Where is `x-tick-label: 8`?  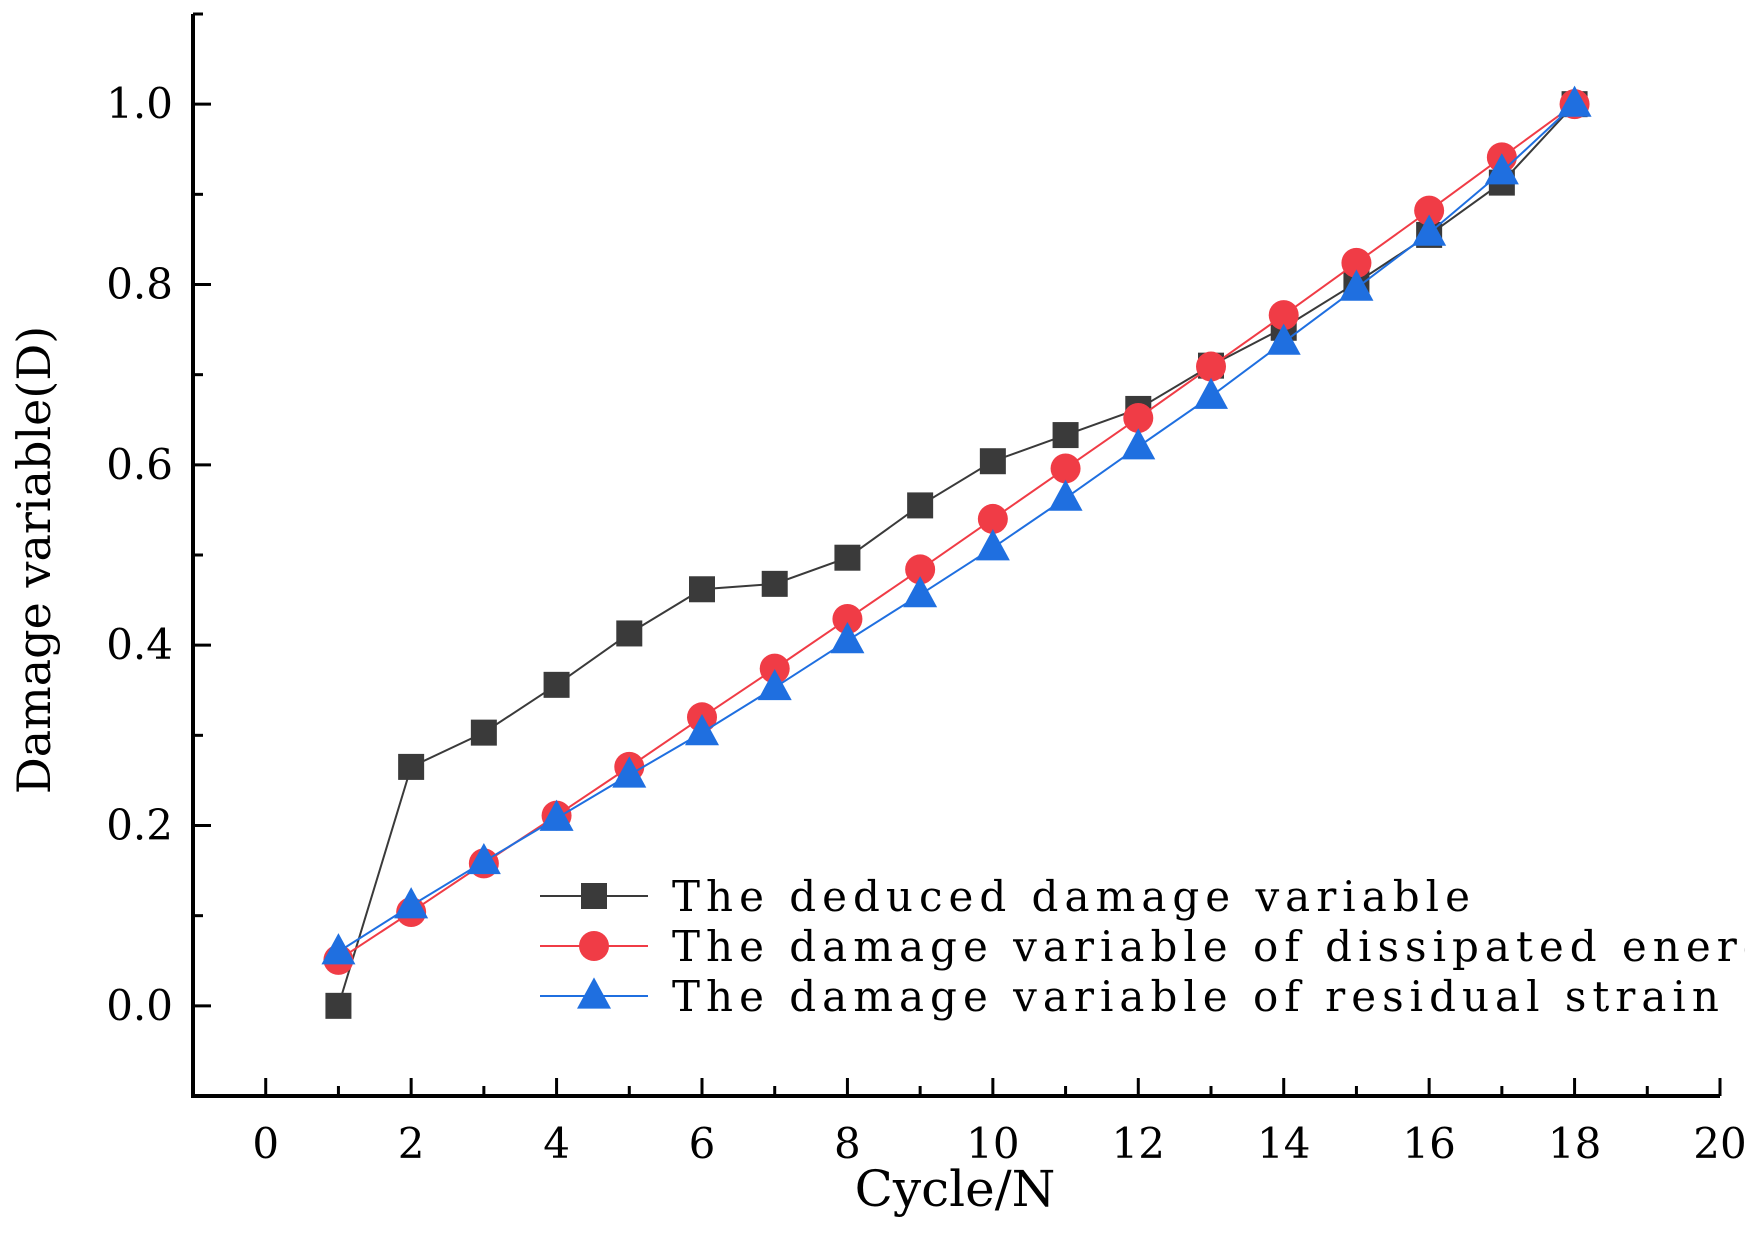 x-tick-label: 8 is located at coordinates (847, 1143).